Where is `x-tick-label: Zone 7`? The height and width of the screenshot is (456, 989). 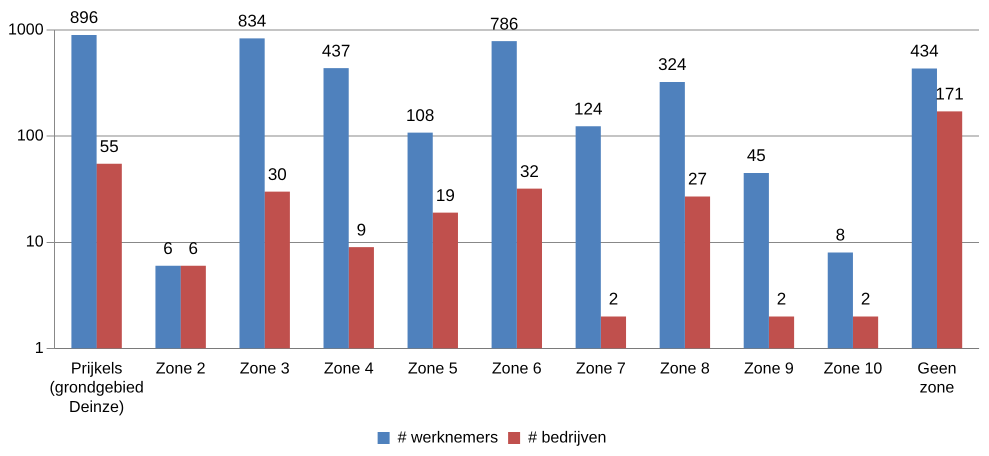
x-tick-label: Zone 7 is located at coordinates (601, 369).